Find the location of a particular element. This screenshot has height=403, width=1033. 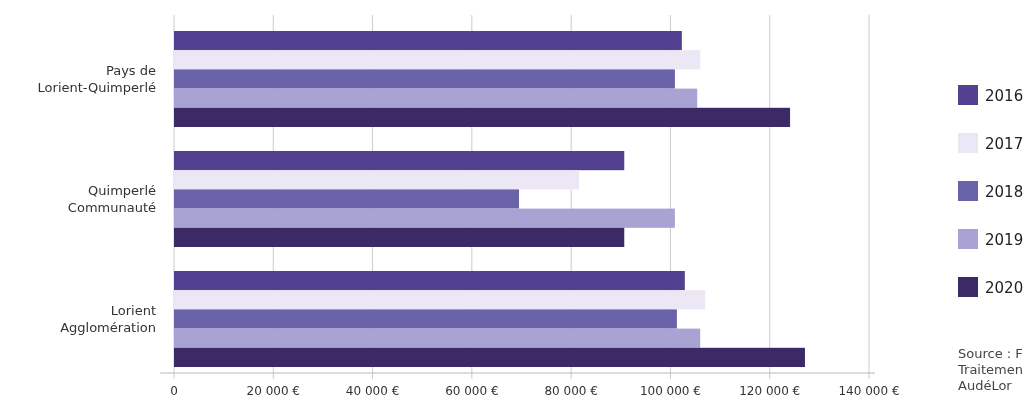

x-tick-label: 60 000 € is located at coordinates (472, 391).